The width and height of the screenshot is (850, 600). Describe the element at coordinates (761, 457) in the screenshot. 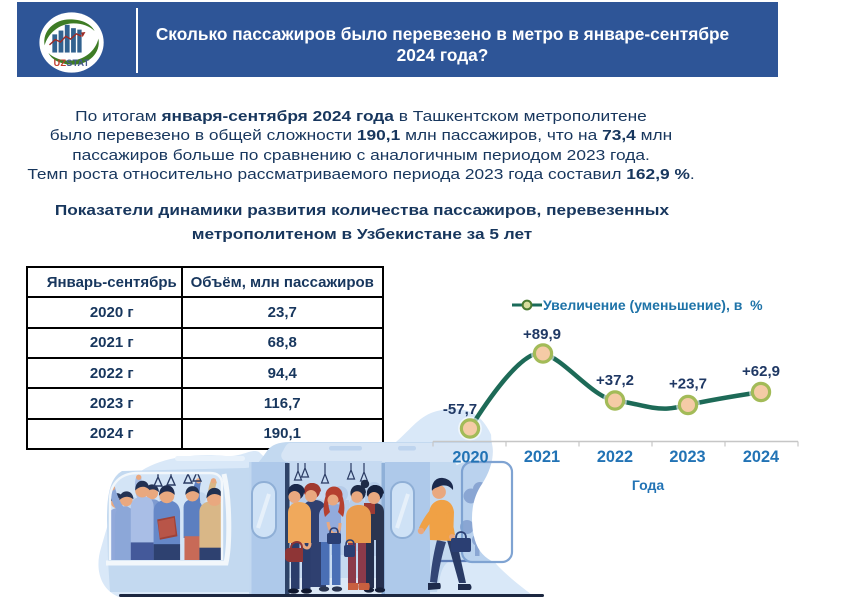

I see `svg-text: 2024` at that location.